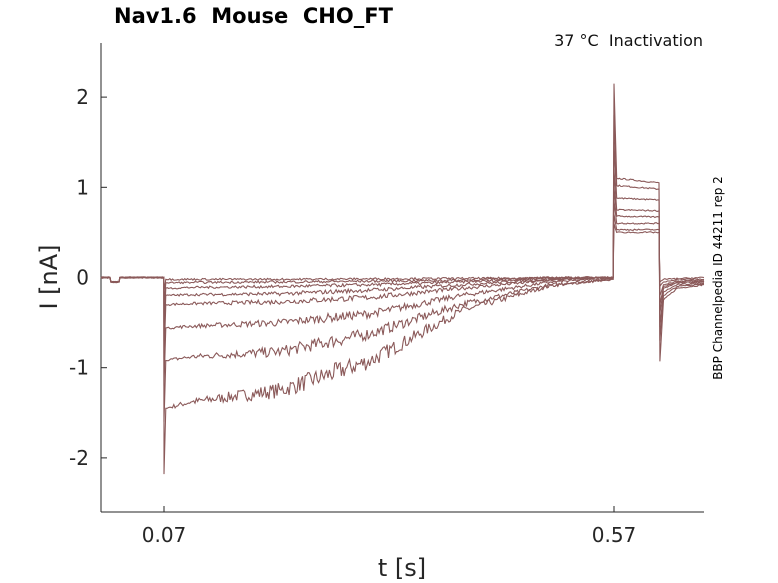  What do you see at coordinates (82, 97) in the screenshot?
I see `y-tick-label: 2` at bounding box center [82, 97].